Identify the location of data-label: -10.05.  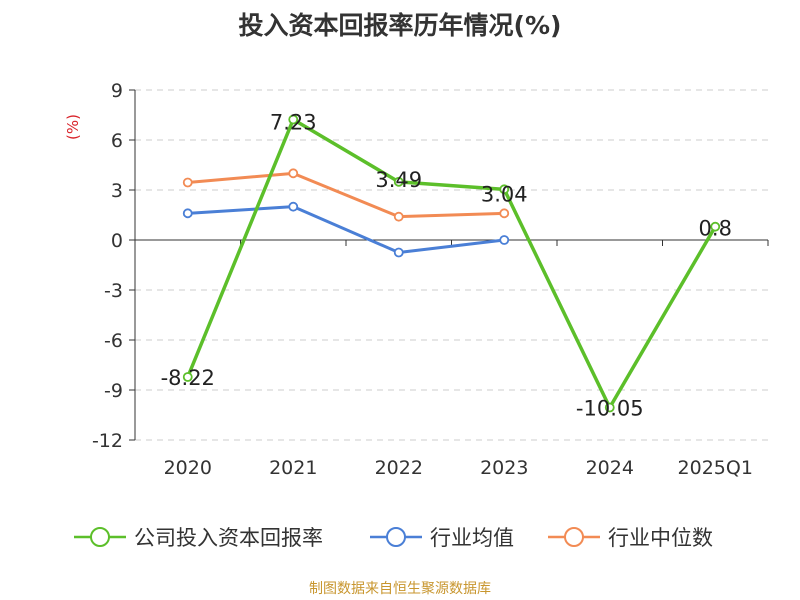
(610, 409).